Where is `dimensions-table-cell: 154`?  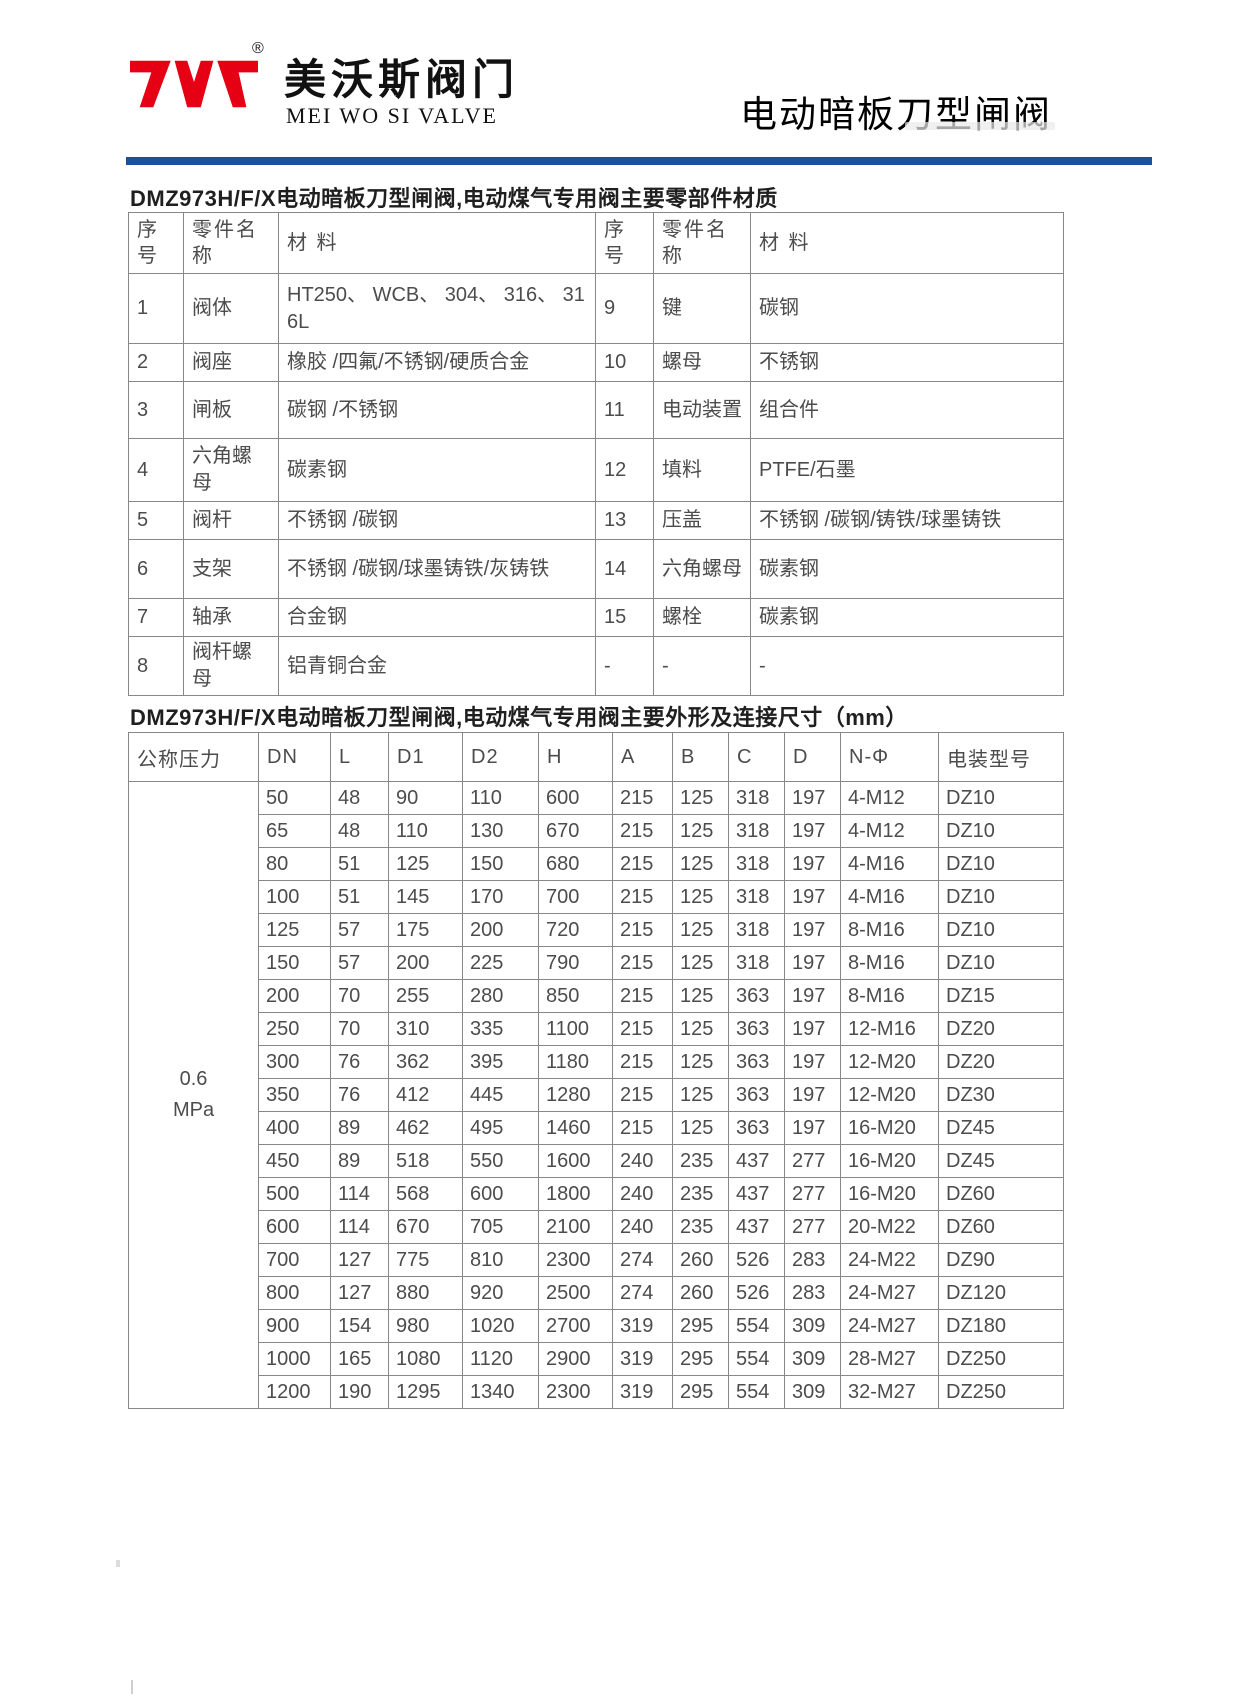
dimensions-table-cell: 154 is located at coordinates (359, 1326).